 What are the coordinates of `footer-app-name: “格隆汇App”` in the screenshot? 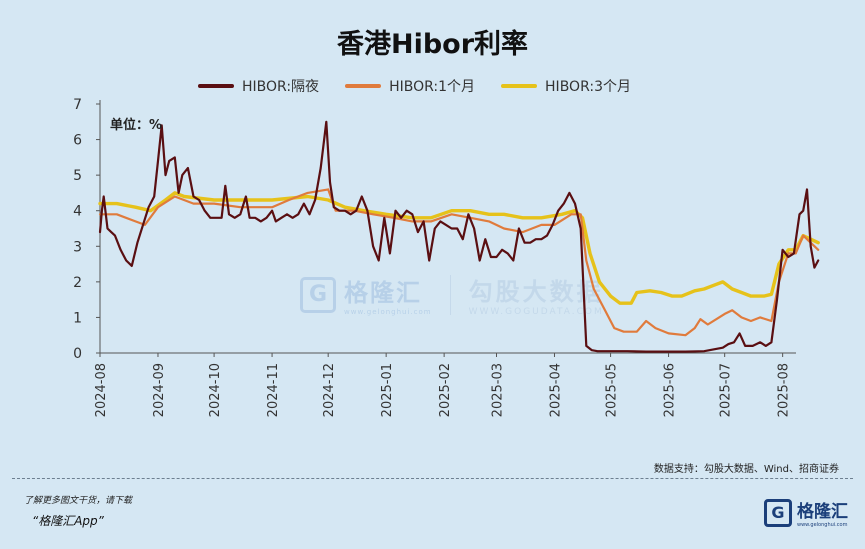 It's located at (68, 521).